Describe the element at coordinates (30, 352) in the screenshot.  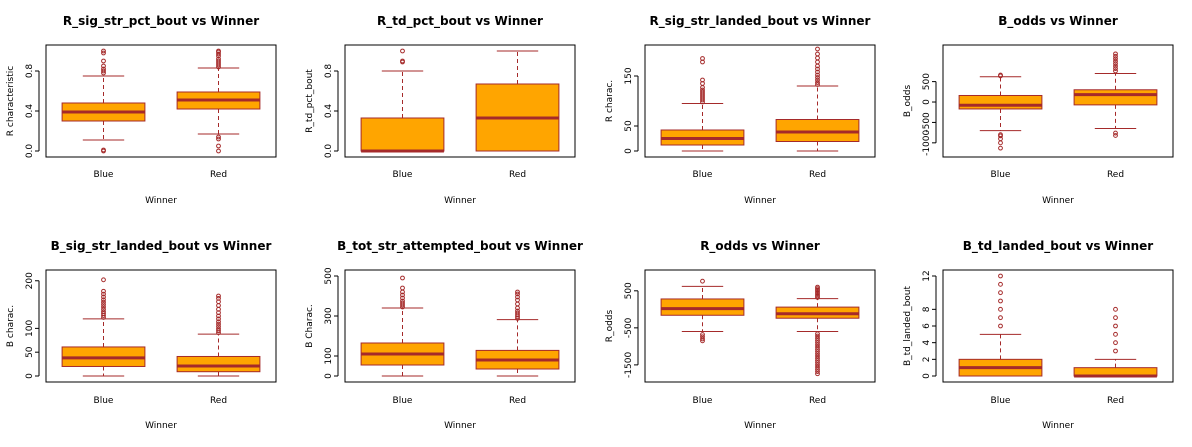
I see `y-tick-label: 50` at that location.